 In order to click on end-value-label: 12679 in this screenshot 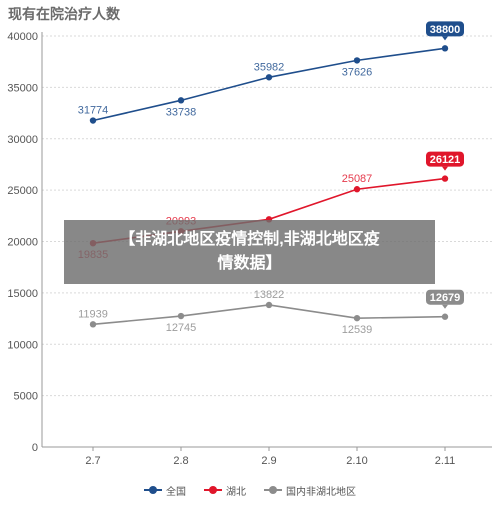, I will do `click(445, 298)`.